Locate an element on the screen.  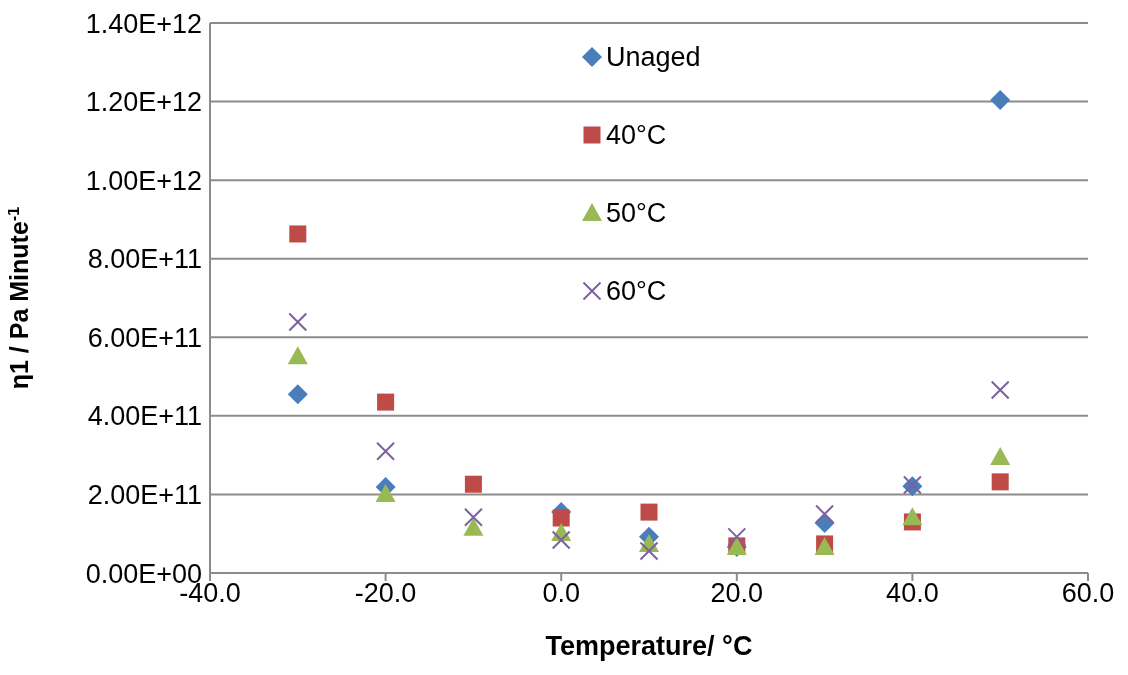
y-tick-label: 1.20E+12 is located at coordinates (143, 102).